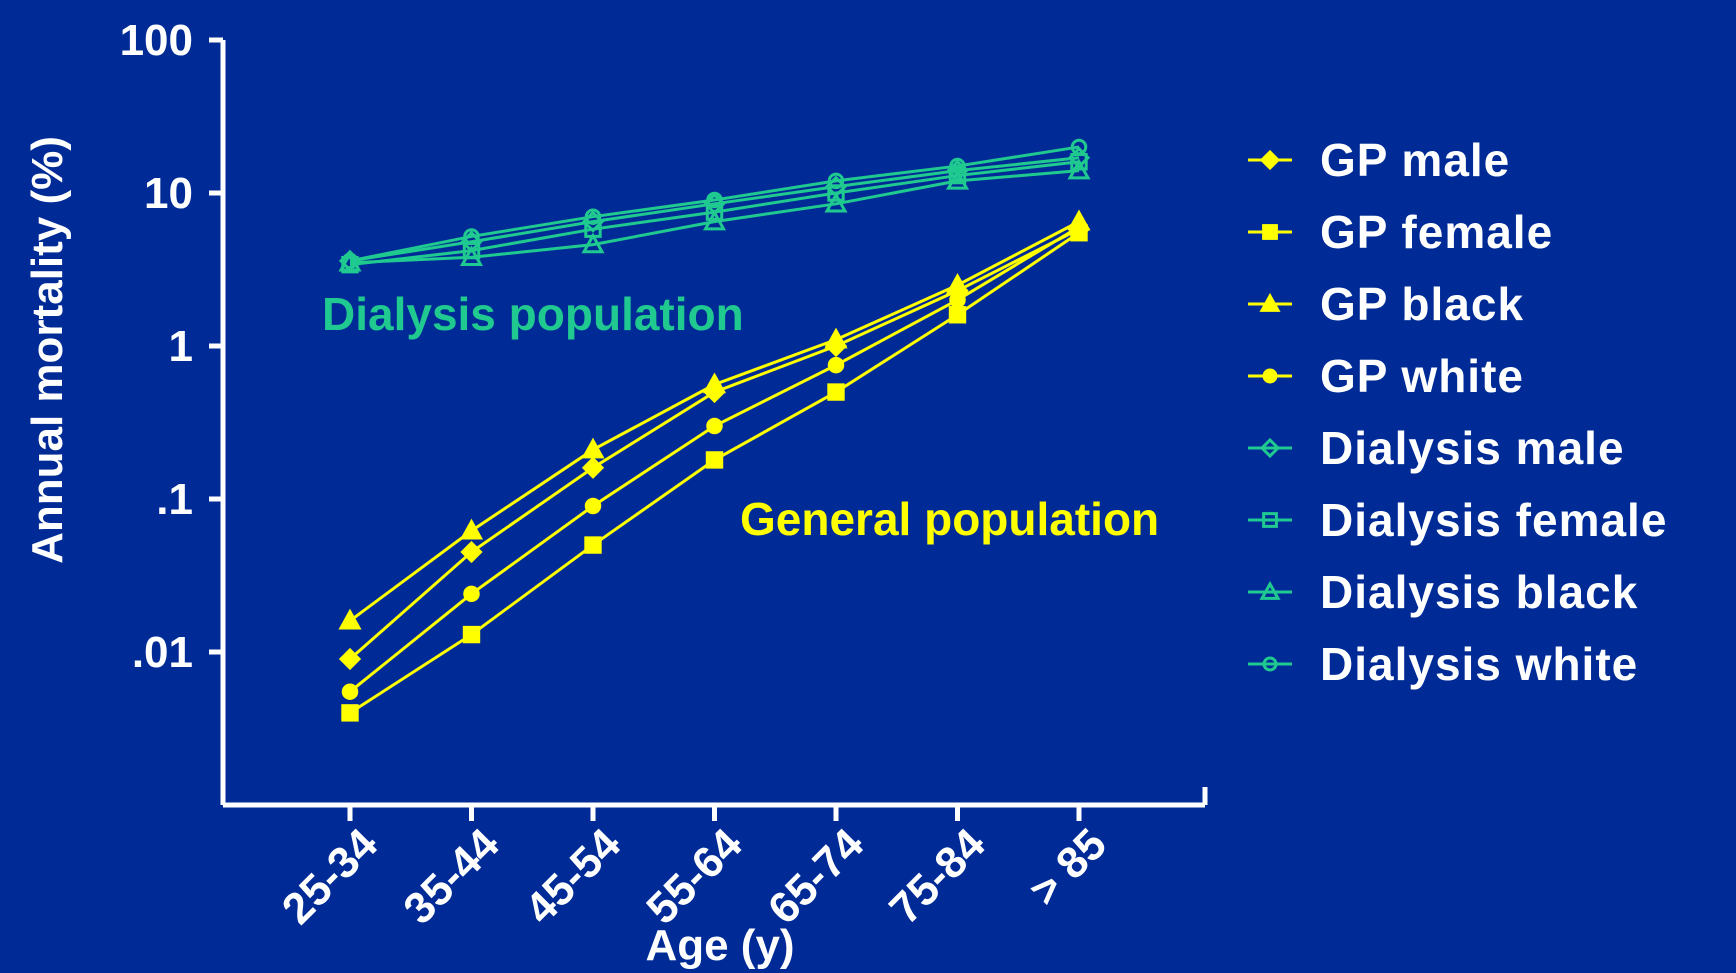 The image size is (1736, 973). Describe the element at coordinates (1479, 592) in the screenshot. I see `legend-label: Dialysis black` at that location.